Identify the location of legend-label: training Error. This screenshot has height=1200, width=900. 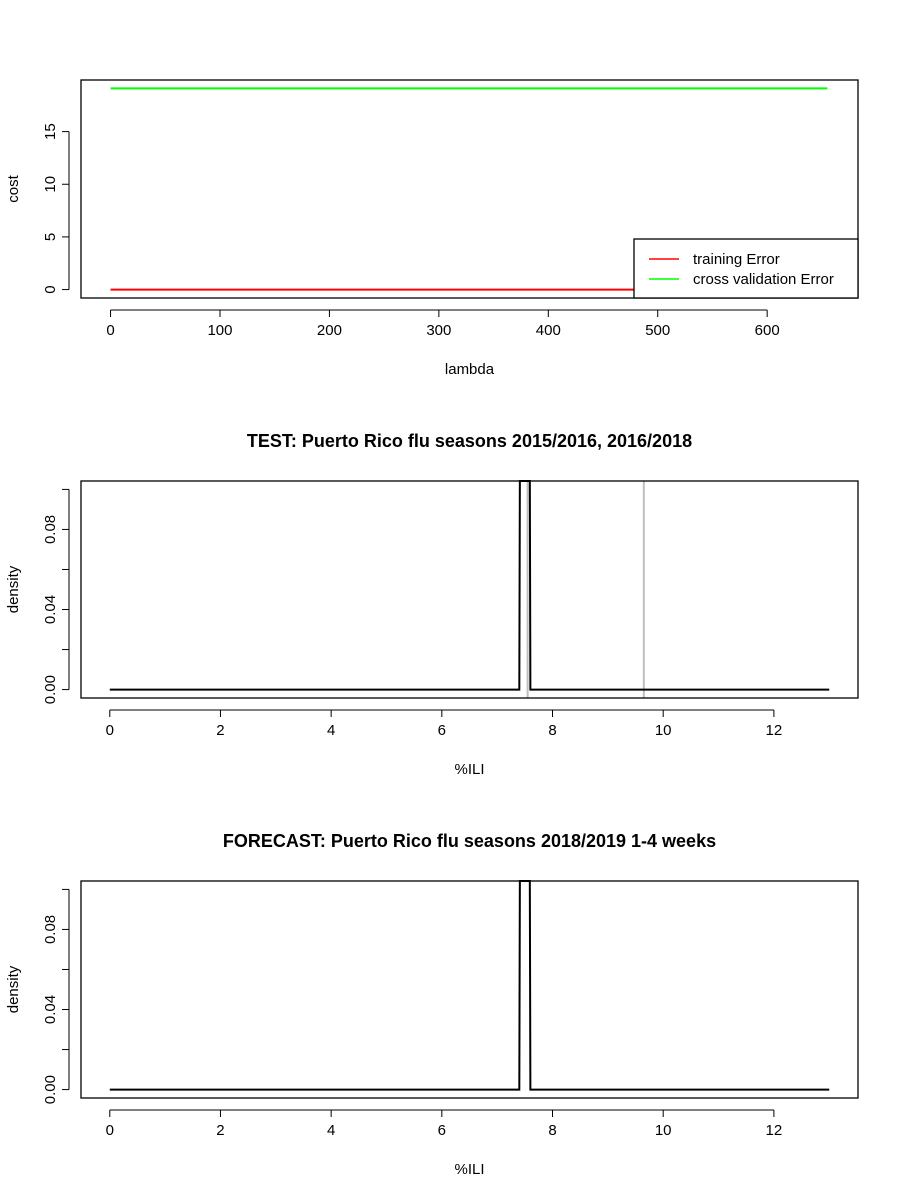
(736, 259).